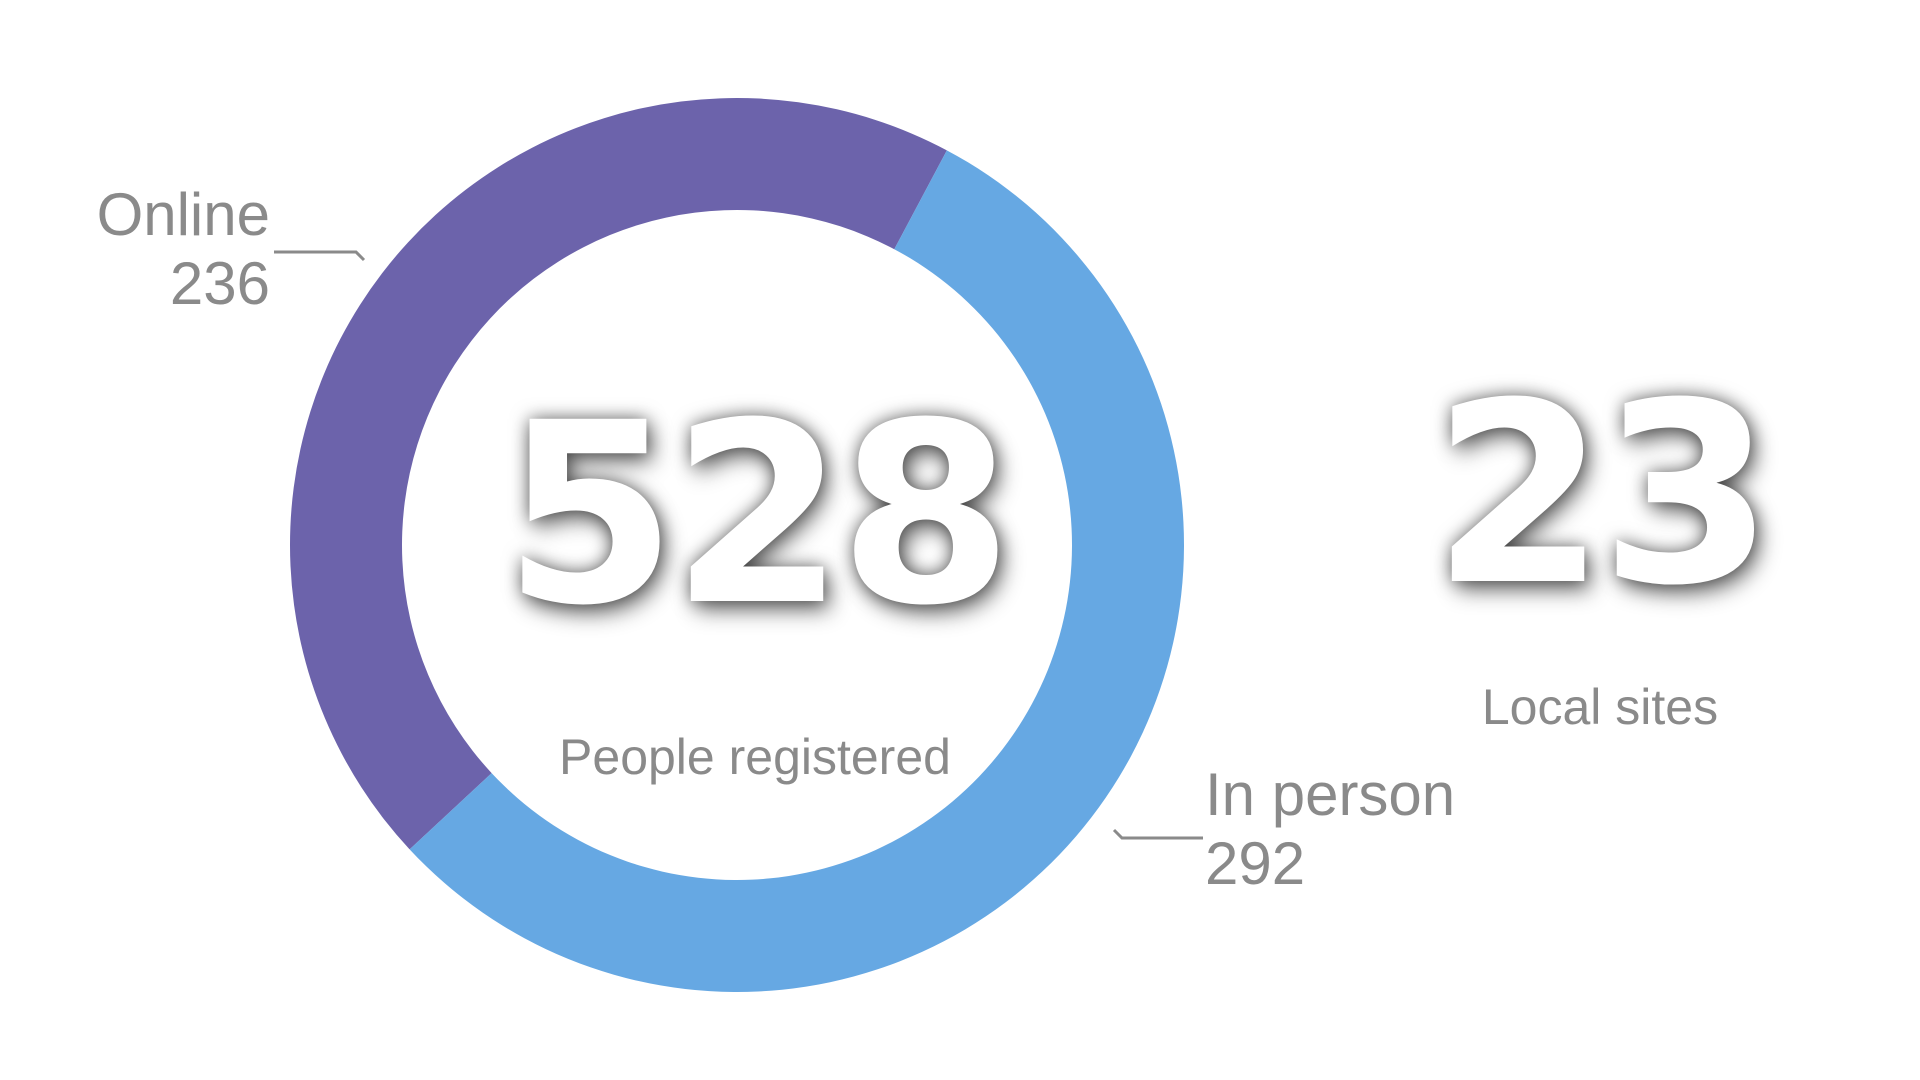 This screenshot has height=1080, width=1920. What do you see at coordinates (1157, 834) in the screenshot?
I see `in-person-leader-line` at bounding box center [1157, 834].